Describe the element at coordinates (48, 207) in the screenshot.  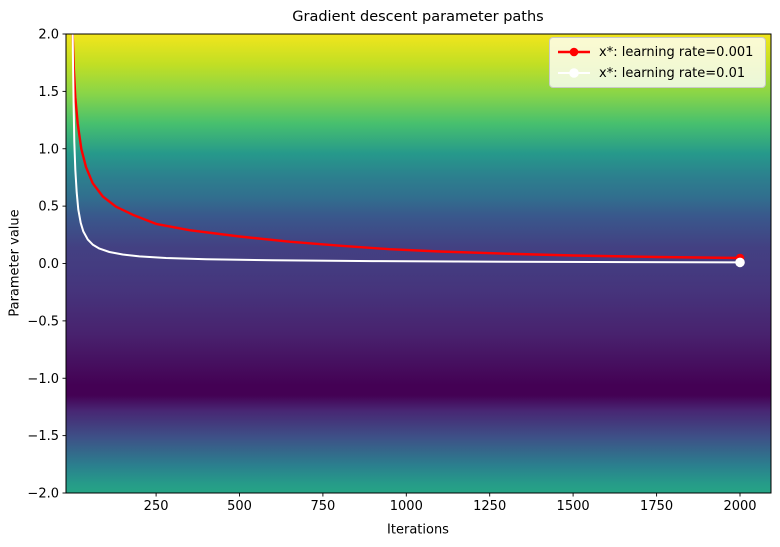
I see `y-tick-label: 0.5` at that location.